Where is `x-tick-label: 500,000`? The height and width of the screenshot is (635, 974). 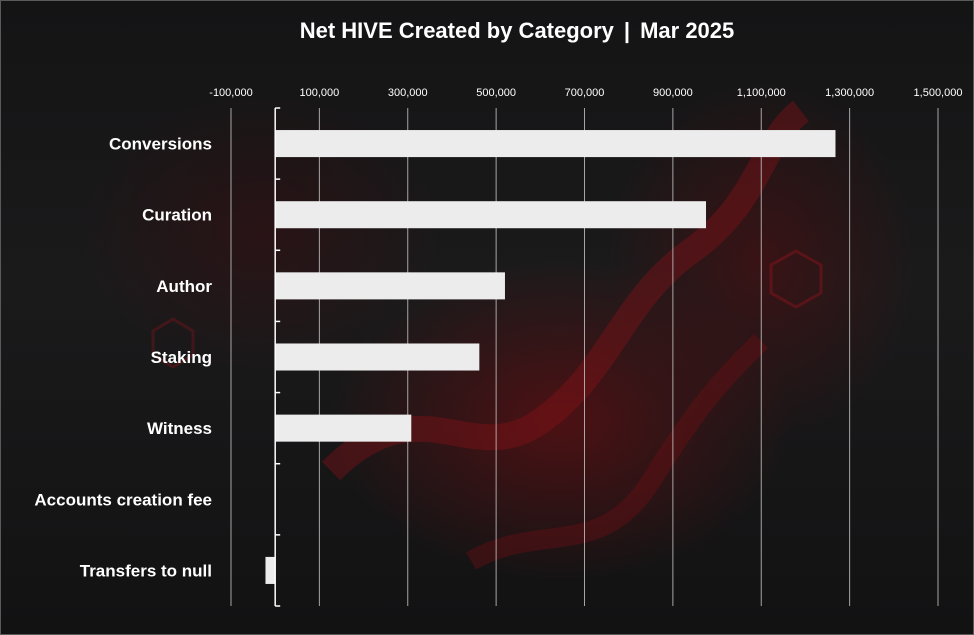
x-tick-label: 500,000 is located at coordinates (496, 93).